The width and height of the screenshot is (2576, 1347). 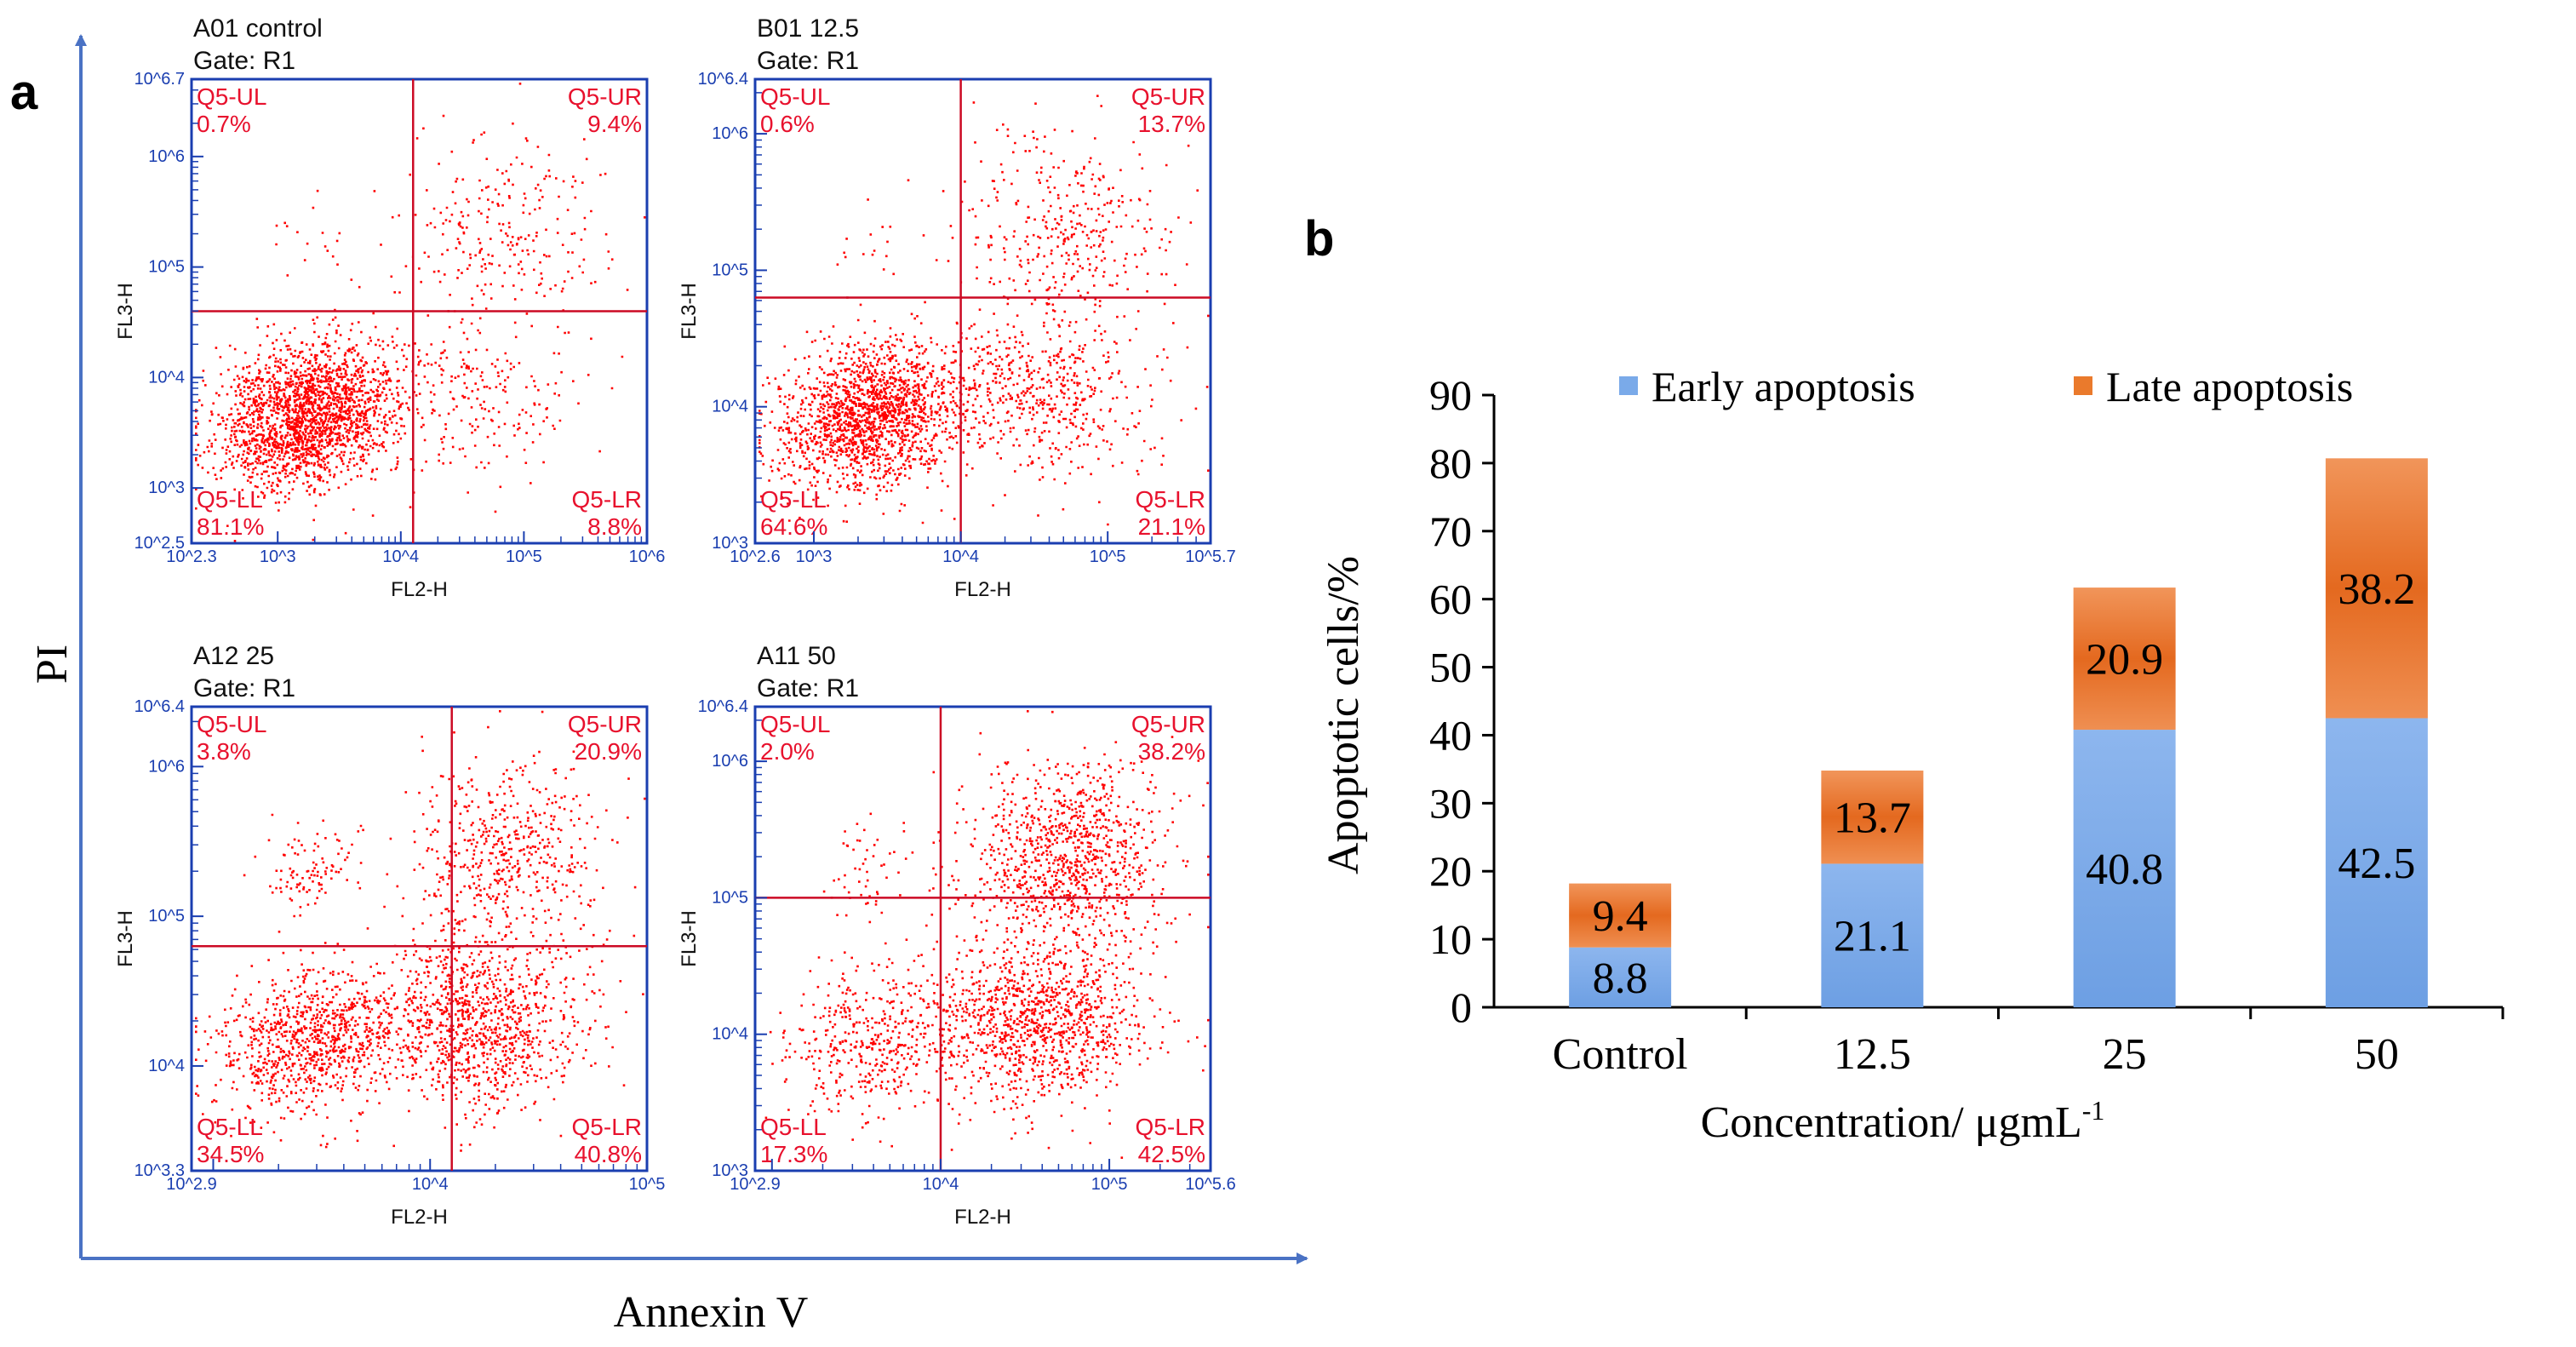 What do you see at coordinates (231, 526) in the screenshot?
I see `quadrant-ll-value: 81.1%` at bounding box center [231, 526].